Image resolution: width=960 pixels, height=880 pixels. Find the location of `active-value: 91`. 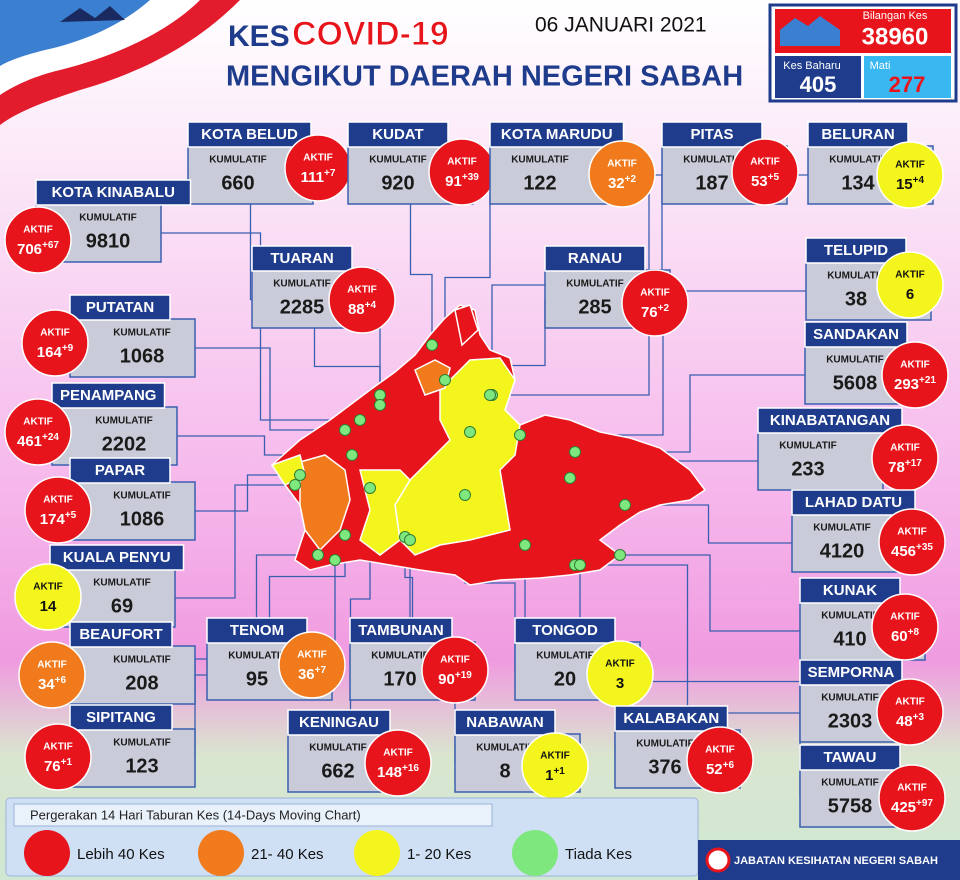

active-value: 91 is located at coordinates (453, 181).